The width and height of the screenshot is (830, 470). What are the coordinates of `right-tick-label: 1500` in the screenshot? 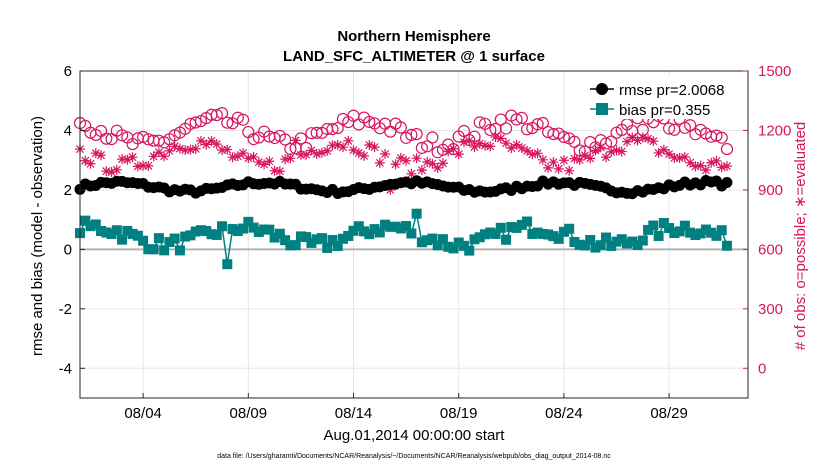 It's located at (774, 71).